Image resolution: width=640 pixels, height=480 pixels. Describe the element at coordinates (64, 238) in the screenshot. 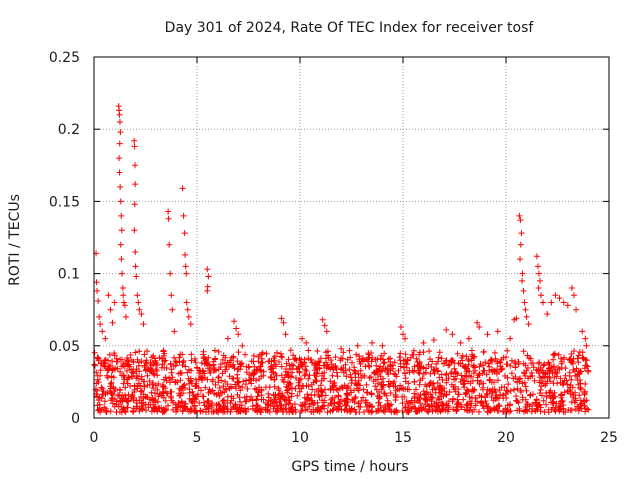

I see `y-tick-labels: 0 0.05 0.1 0.15 0.2 0.25` at that location.